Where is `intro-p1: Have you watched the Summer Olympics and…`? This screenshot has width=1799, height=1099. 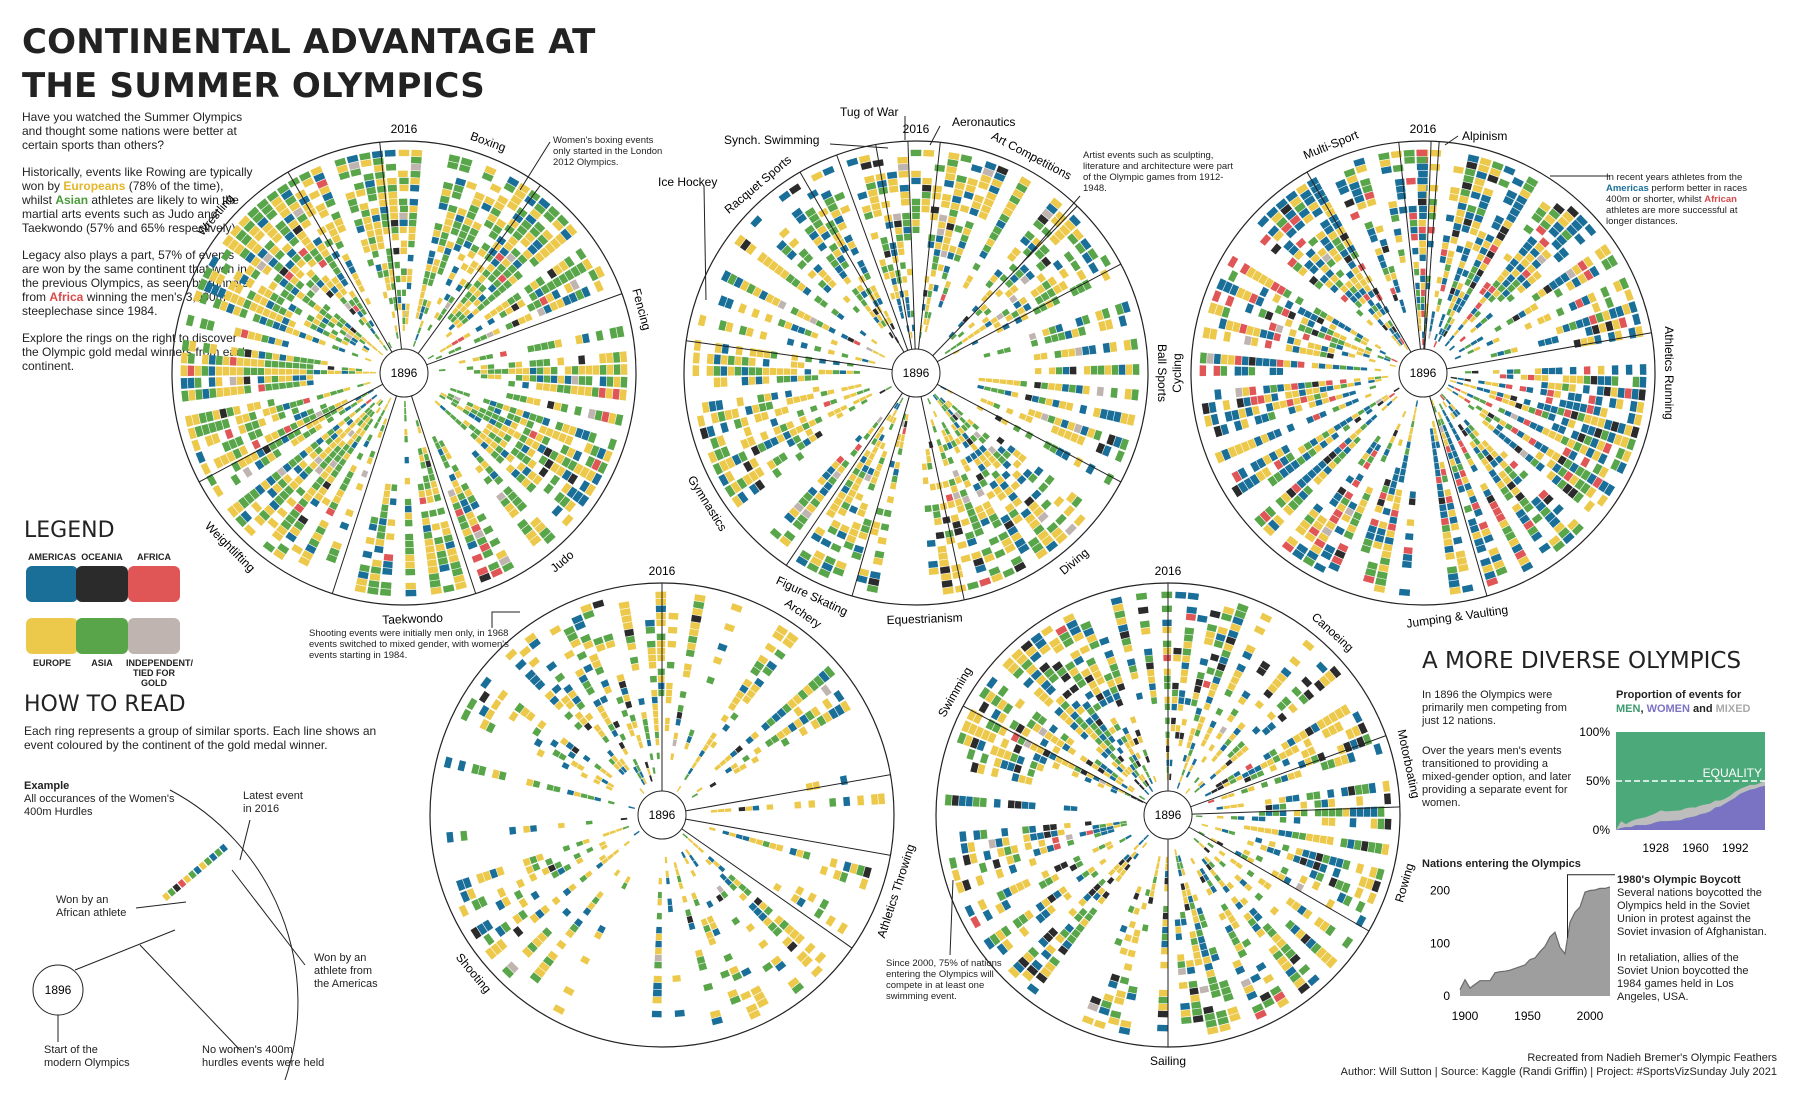 intro-p1: Have you watched the Summer Olympics and… is located at coordinates (132, 131).